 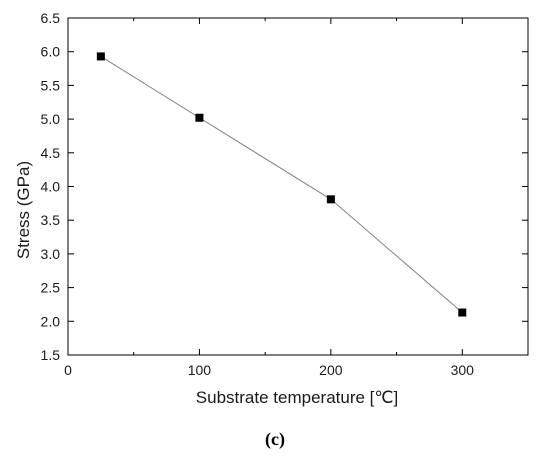 I want to click on y-tick-label: 3.0, so click(x=51, y=254).